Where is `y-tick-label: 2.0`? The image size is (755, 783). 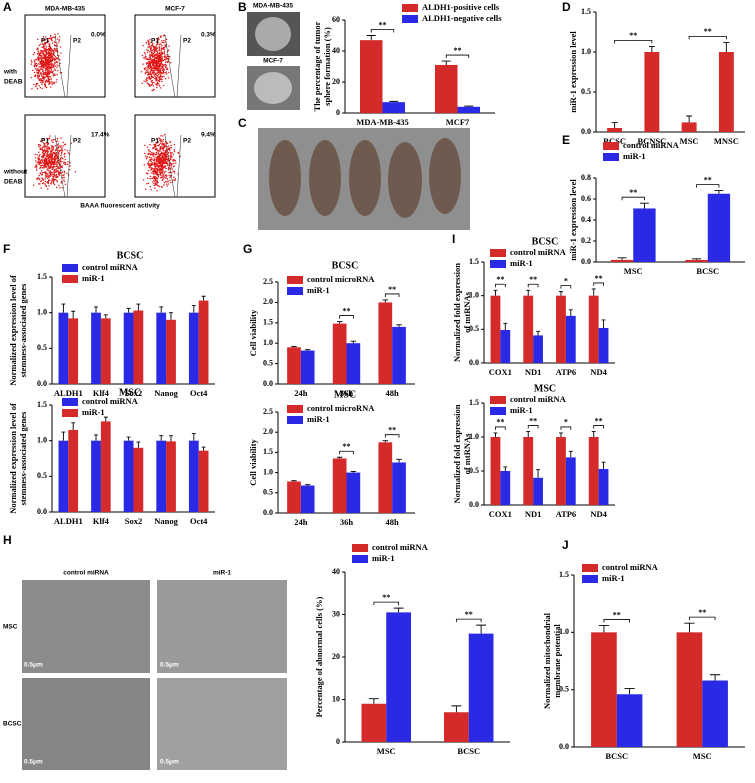 y-tick-label: 2.0 is located at coordinates (268, 431).